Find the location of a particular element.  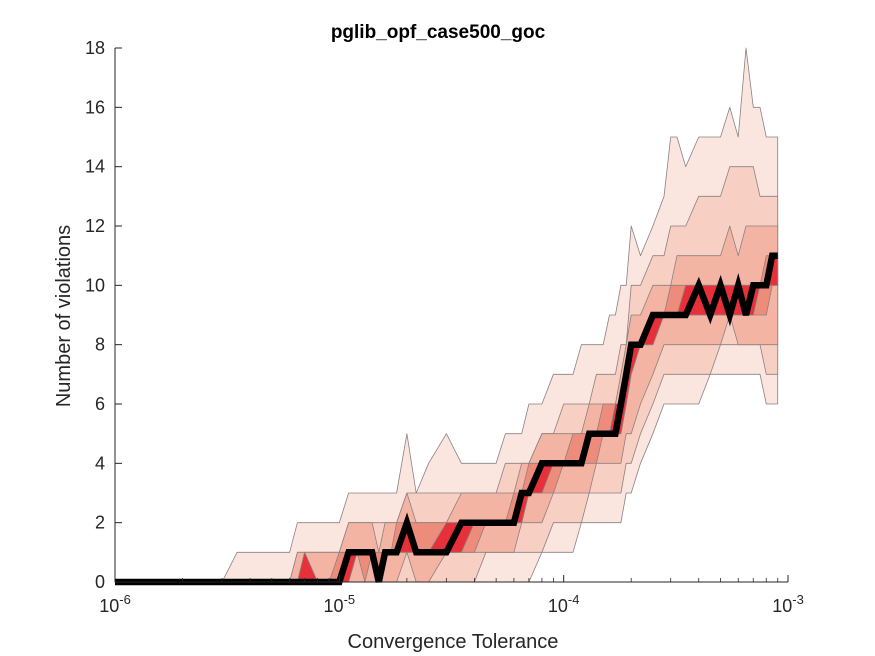

x-tick-label: 10⁻⁵ is located at coordinates (340, 604).